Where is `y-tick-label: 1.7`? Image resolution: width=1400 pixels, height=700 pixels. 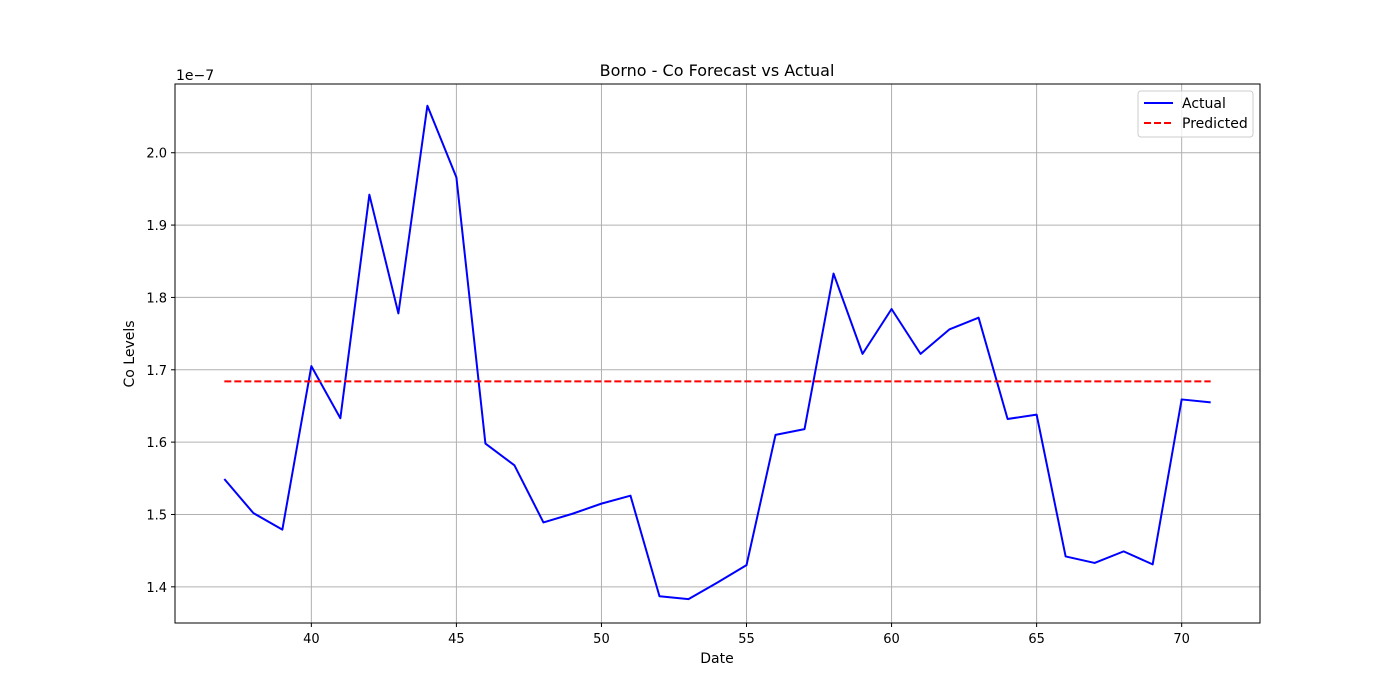 y-tick-label: 1.7 is located at coordinates (156, 371).